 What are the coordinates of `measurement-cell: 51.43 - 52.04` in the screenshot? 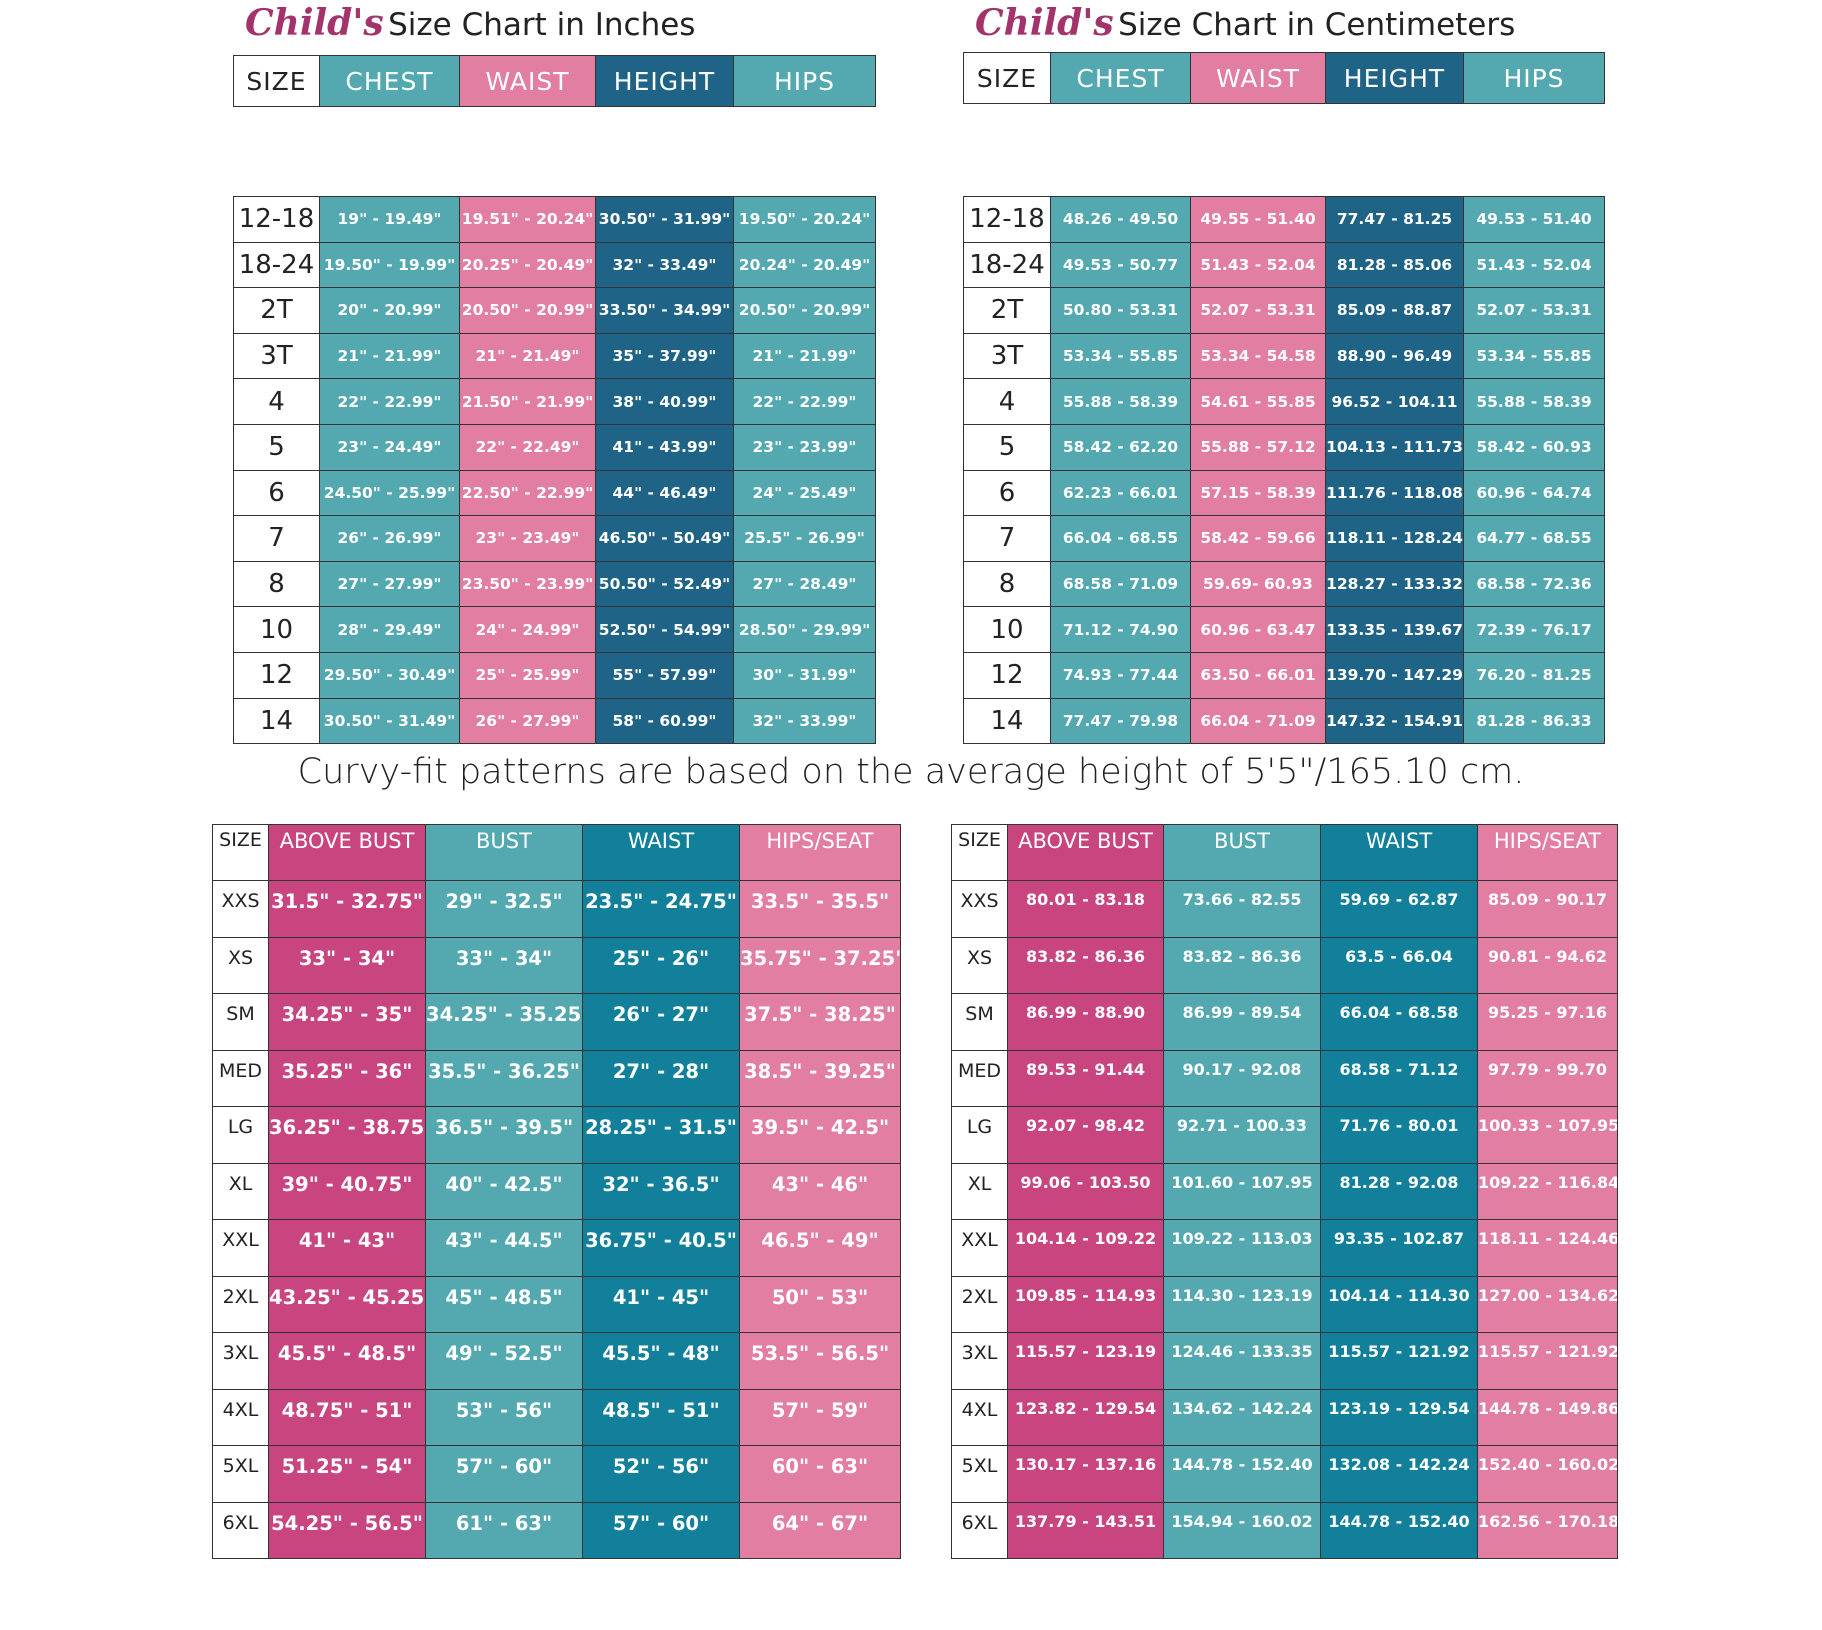 It's located at (1258, 265).